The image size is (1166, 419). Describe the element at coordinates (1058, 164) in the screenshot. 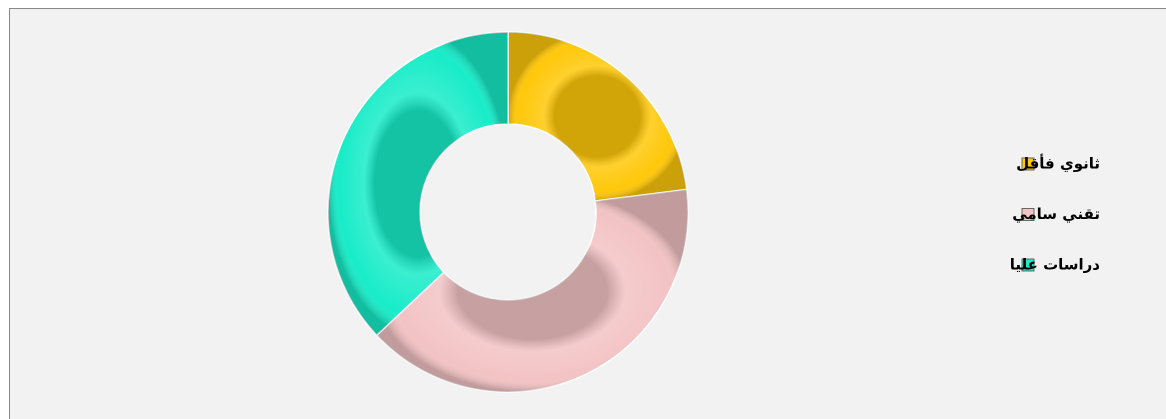

I see `legend-label: ثانوي فأقل` at that location.